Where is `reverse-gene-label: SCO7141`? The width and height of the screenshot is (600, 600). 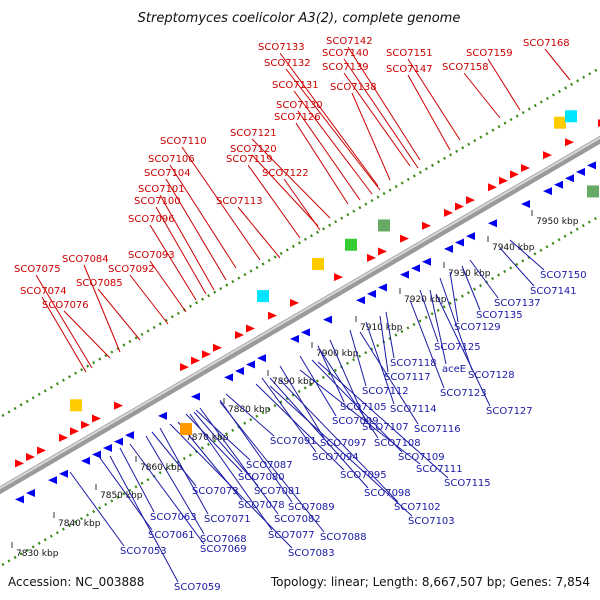
reverse-gene-label: SCO7141 is located at coordinates (553, 291).